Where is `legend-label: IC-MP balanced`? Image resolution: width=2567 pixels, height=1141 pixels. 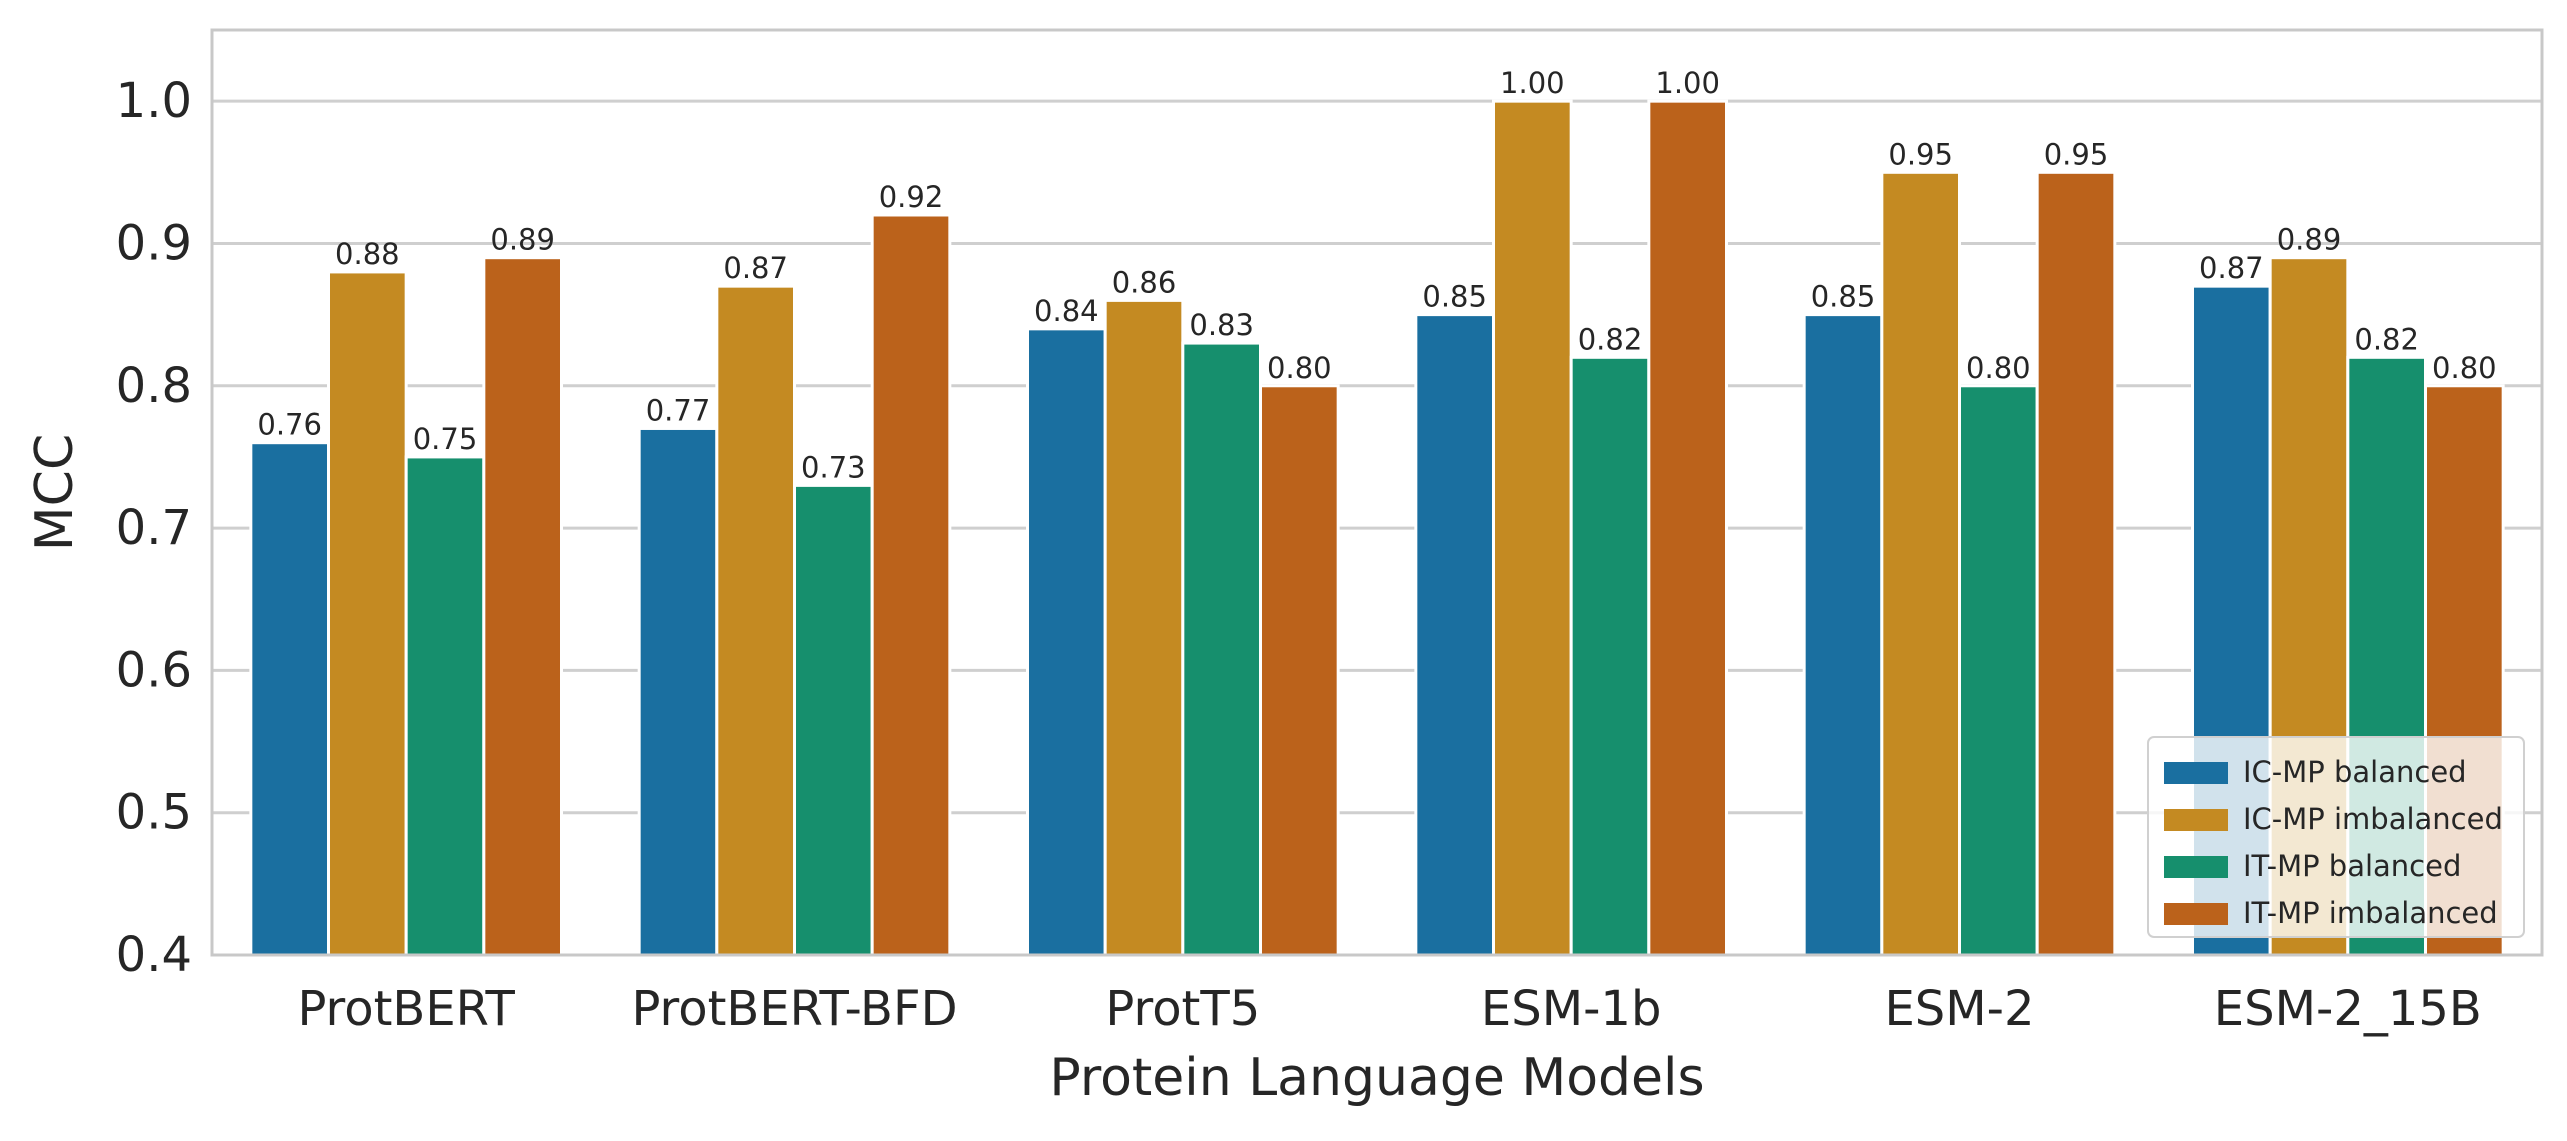 legend-label: IC-MP balanced is located at coordinates (2355, 772).